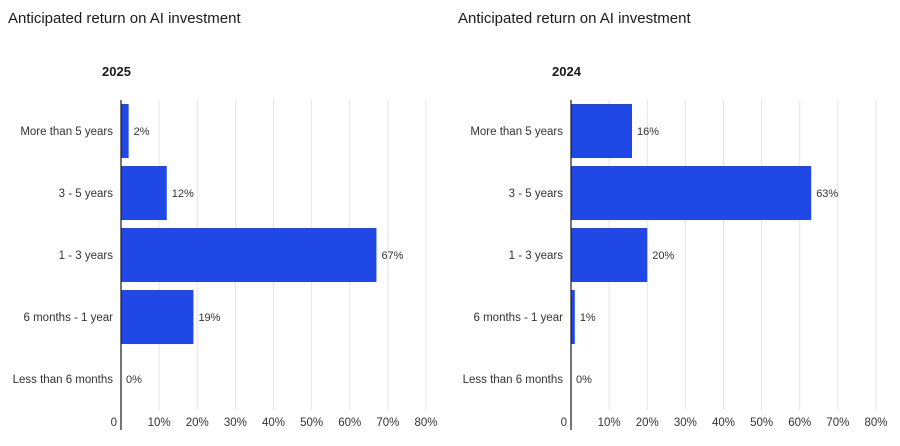 This screenshot has width=900, height=446. What do you see at coordinates (827, 194) in the screenshot?
I see `value-label: 63%` at bounding box center [827, 194].